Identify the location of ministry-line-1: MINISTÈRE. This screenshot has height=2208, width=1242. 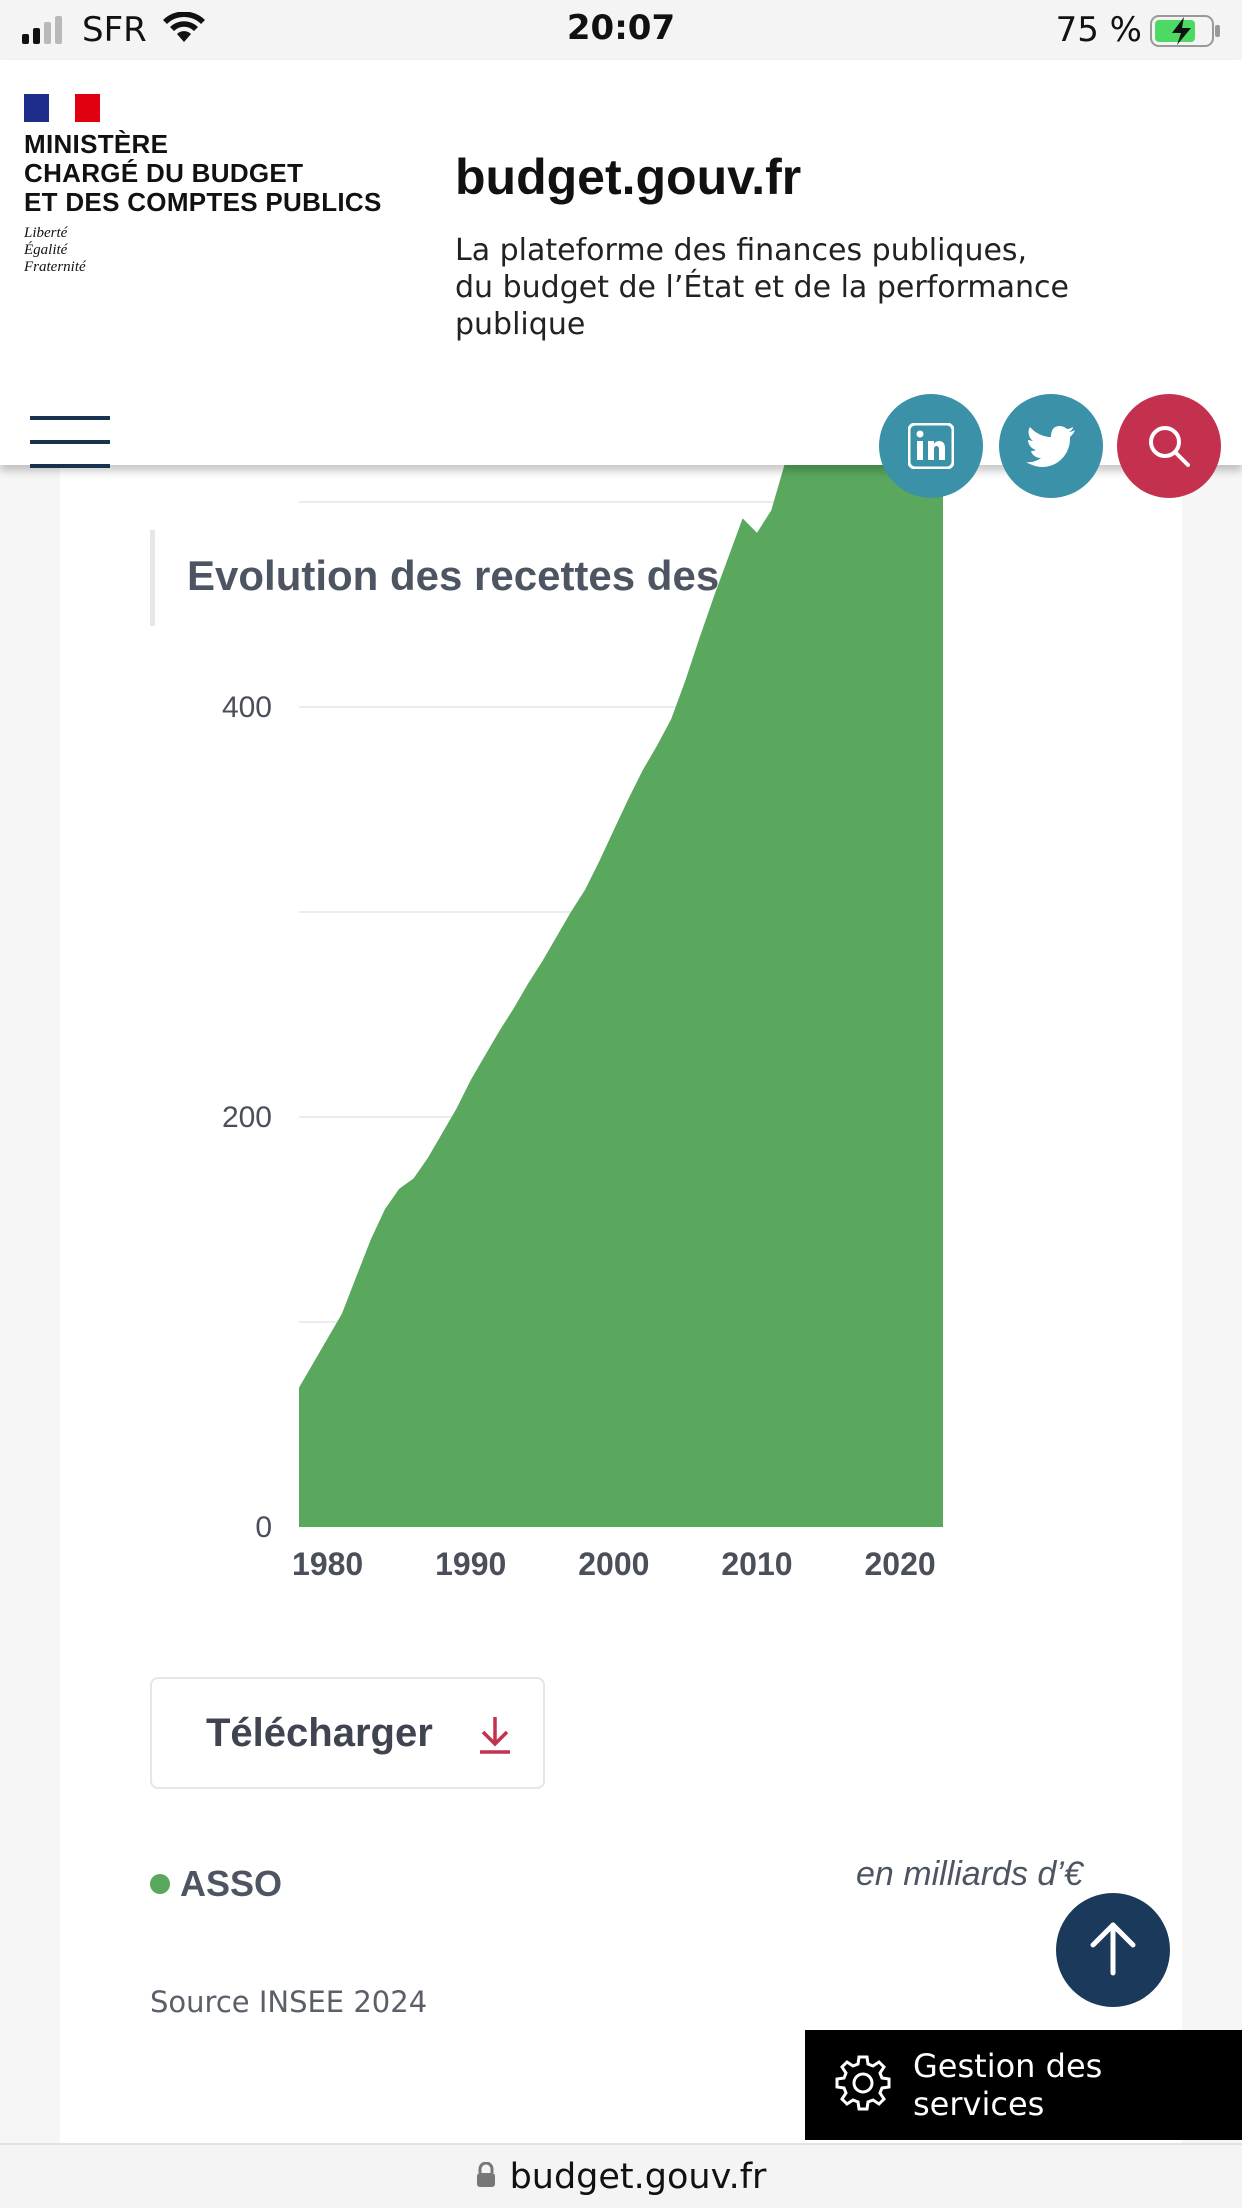
(96, 144).